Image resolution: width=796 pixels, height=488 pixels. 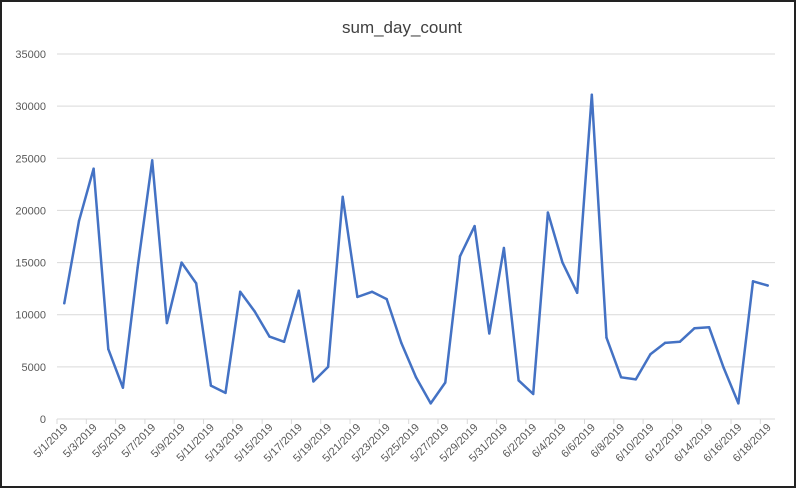 What do you see at coordinates (30, 264) in the screenshot?
I see `y-tick-label: 15000` at bounding box center [30, 264].